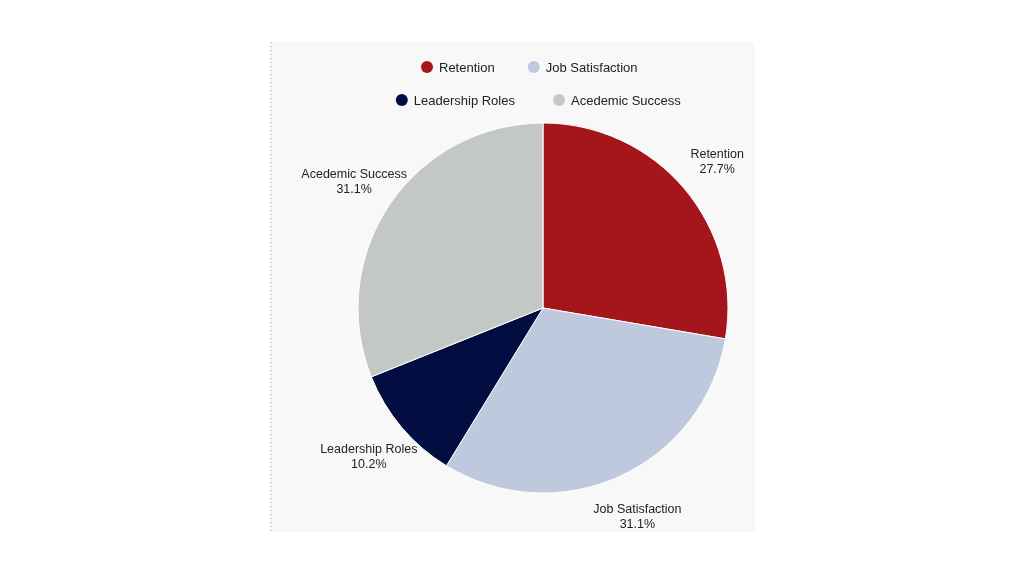 This screenshot has height=576, width=1024. What do you see at coordinates (626, 100) in the screenshot?
I see `legend-label: Acedemic Success` at bounding box center [626, 100].